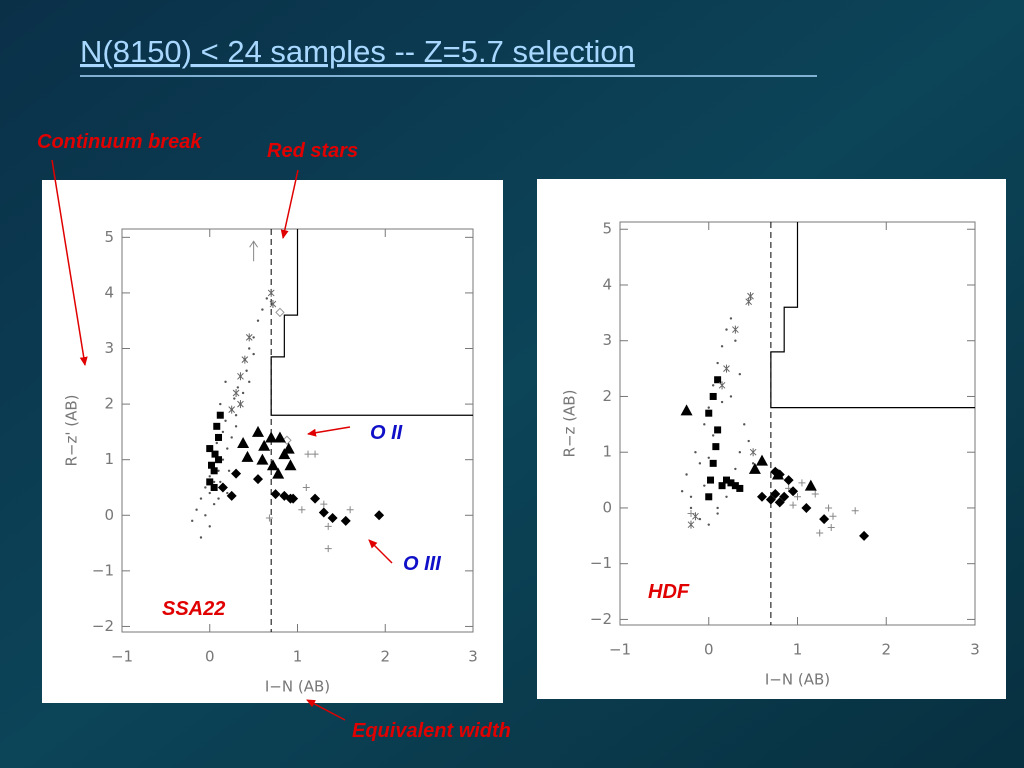 This screenshot has height=768, width=1024. Describe the element at coordinates (371, 322) in the screenshot. I see `selection-boundary` at that location.